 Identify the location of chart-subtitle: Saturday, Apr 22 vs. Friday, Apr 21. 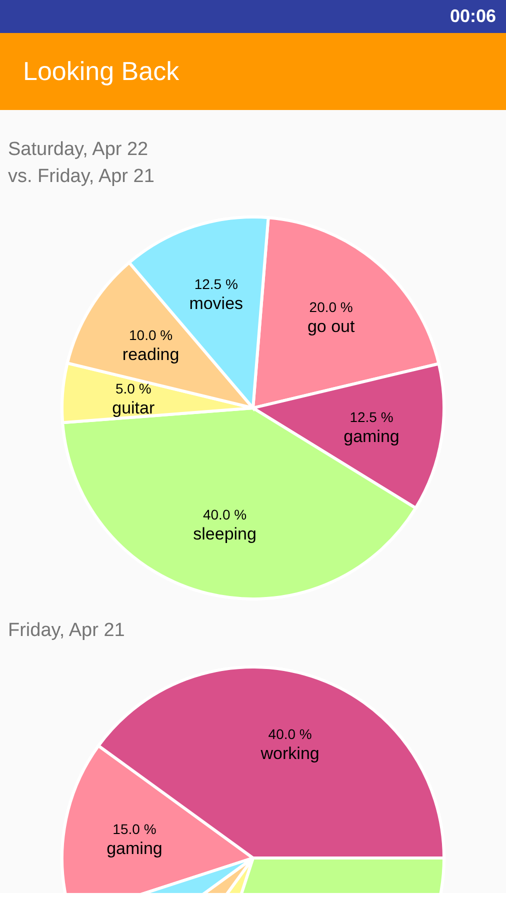
(81, 163).